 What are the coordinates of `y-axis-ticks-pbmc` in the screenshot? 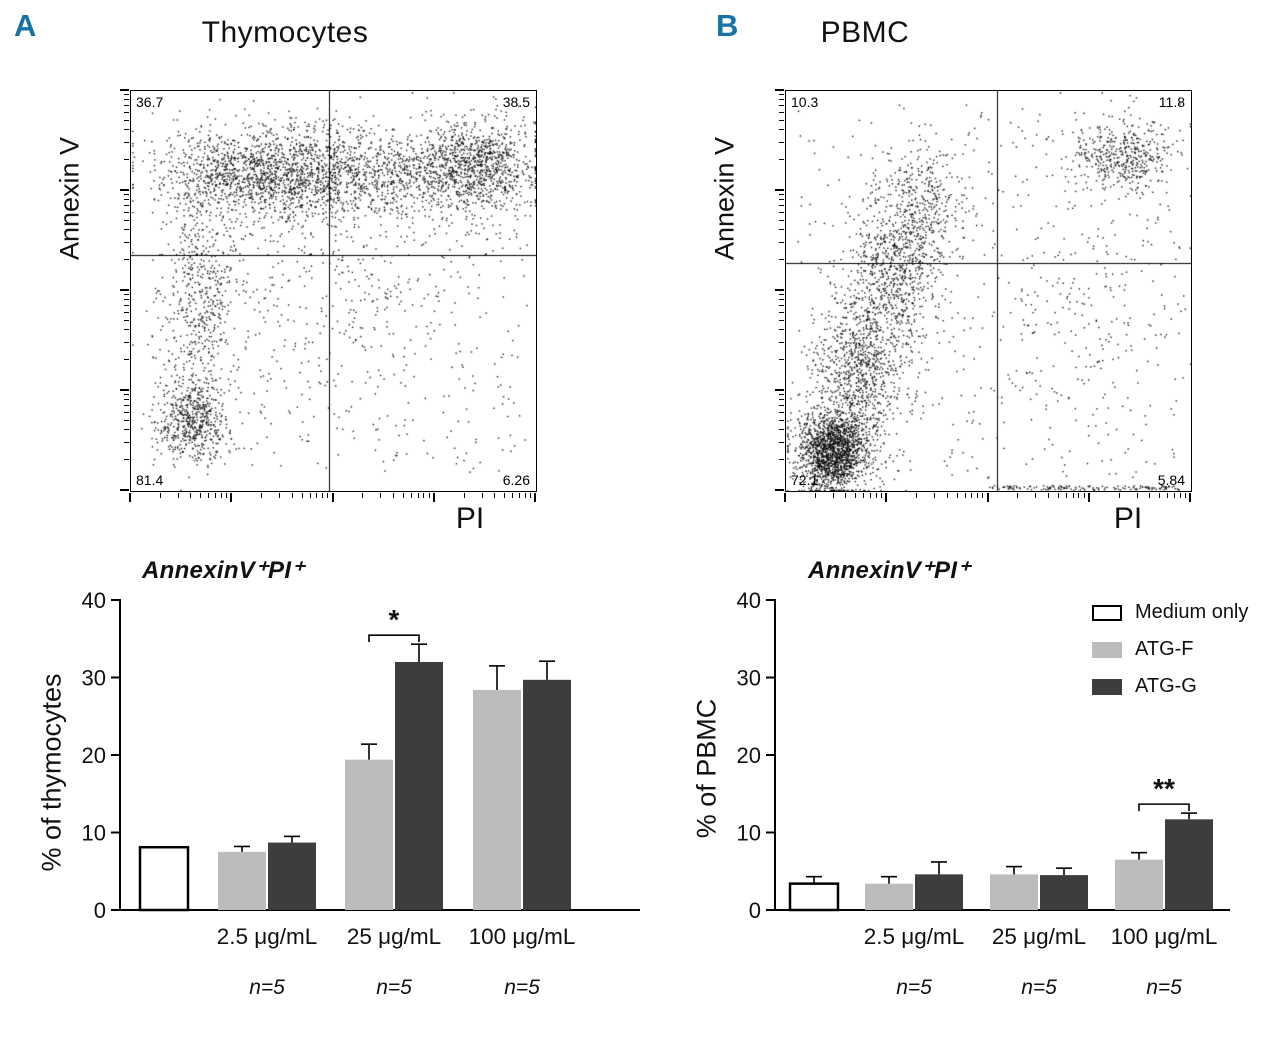 It's located at (779, 290).